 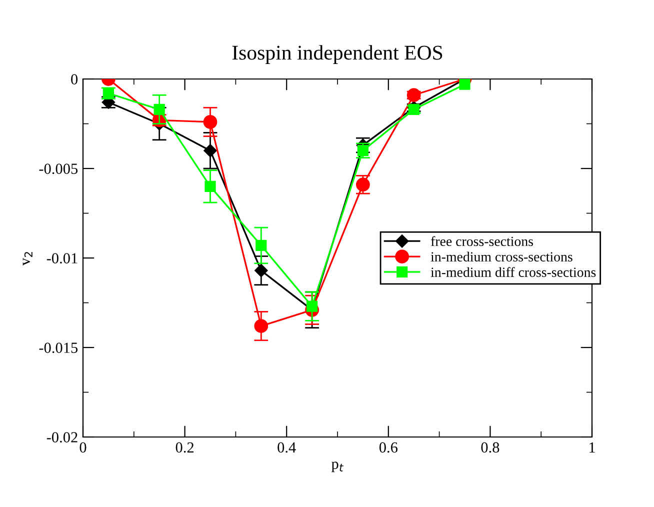 What do you see at coordinates (388, 447) in the screenshot?
I see `x-tick-label: 0.6` at bounding box center [388, 447].